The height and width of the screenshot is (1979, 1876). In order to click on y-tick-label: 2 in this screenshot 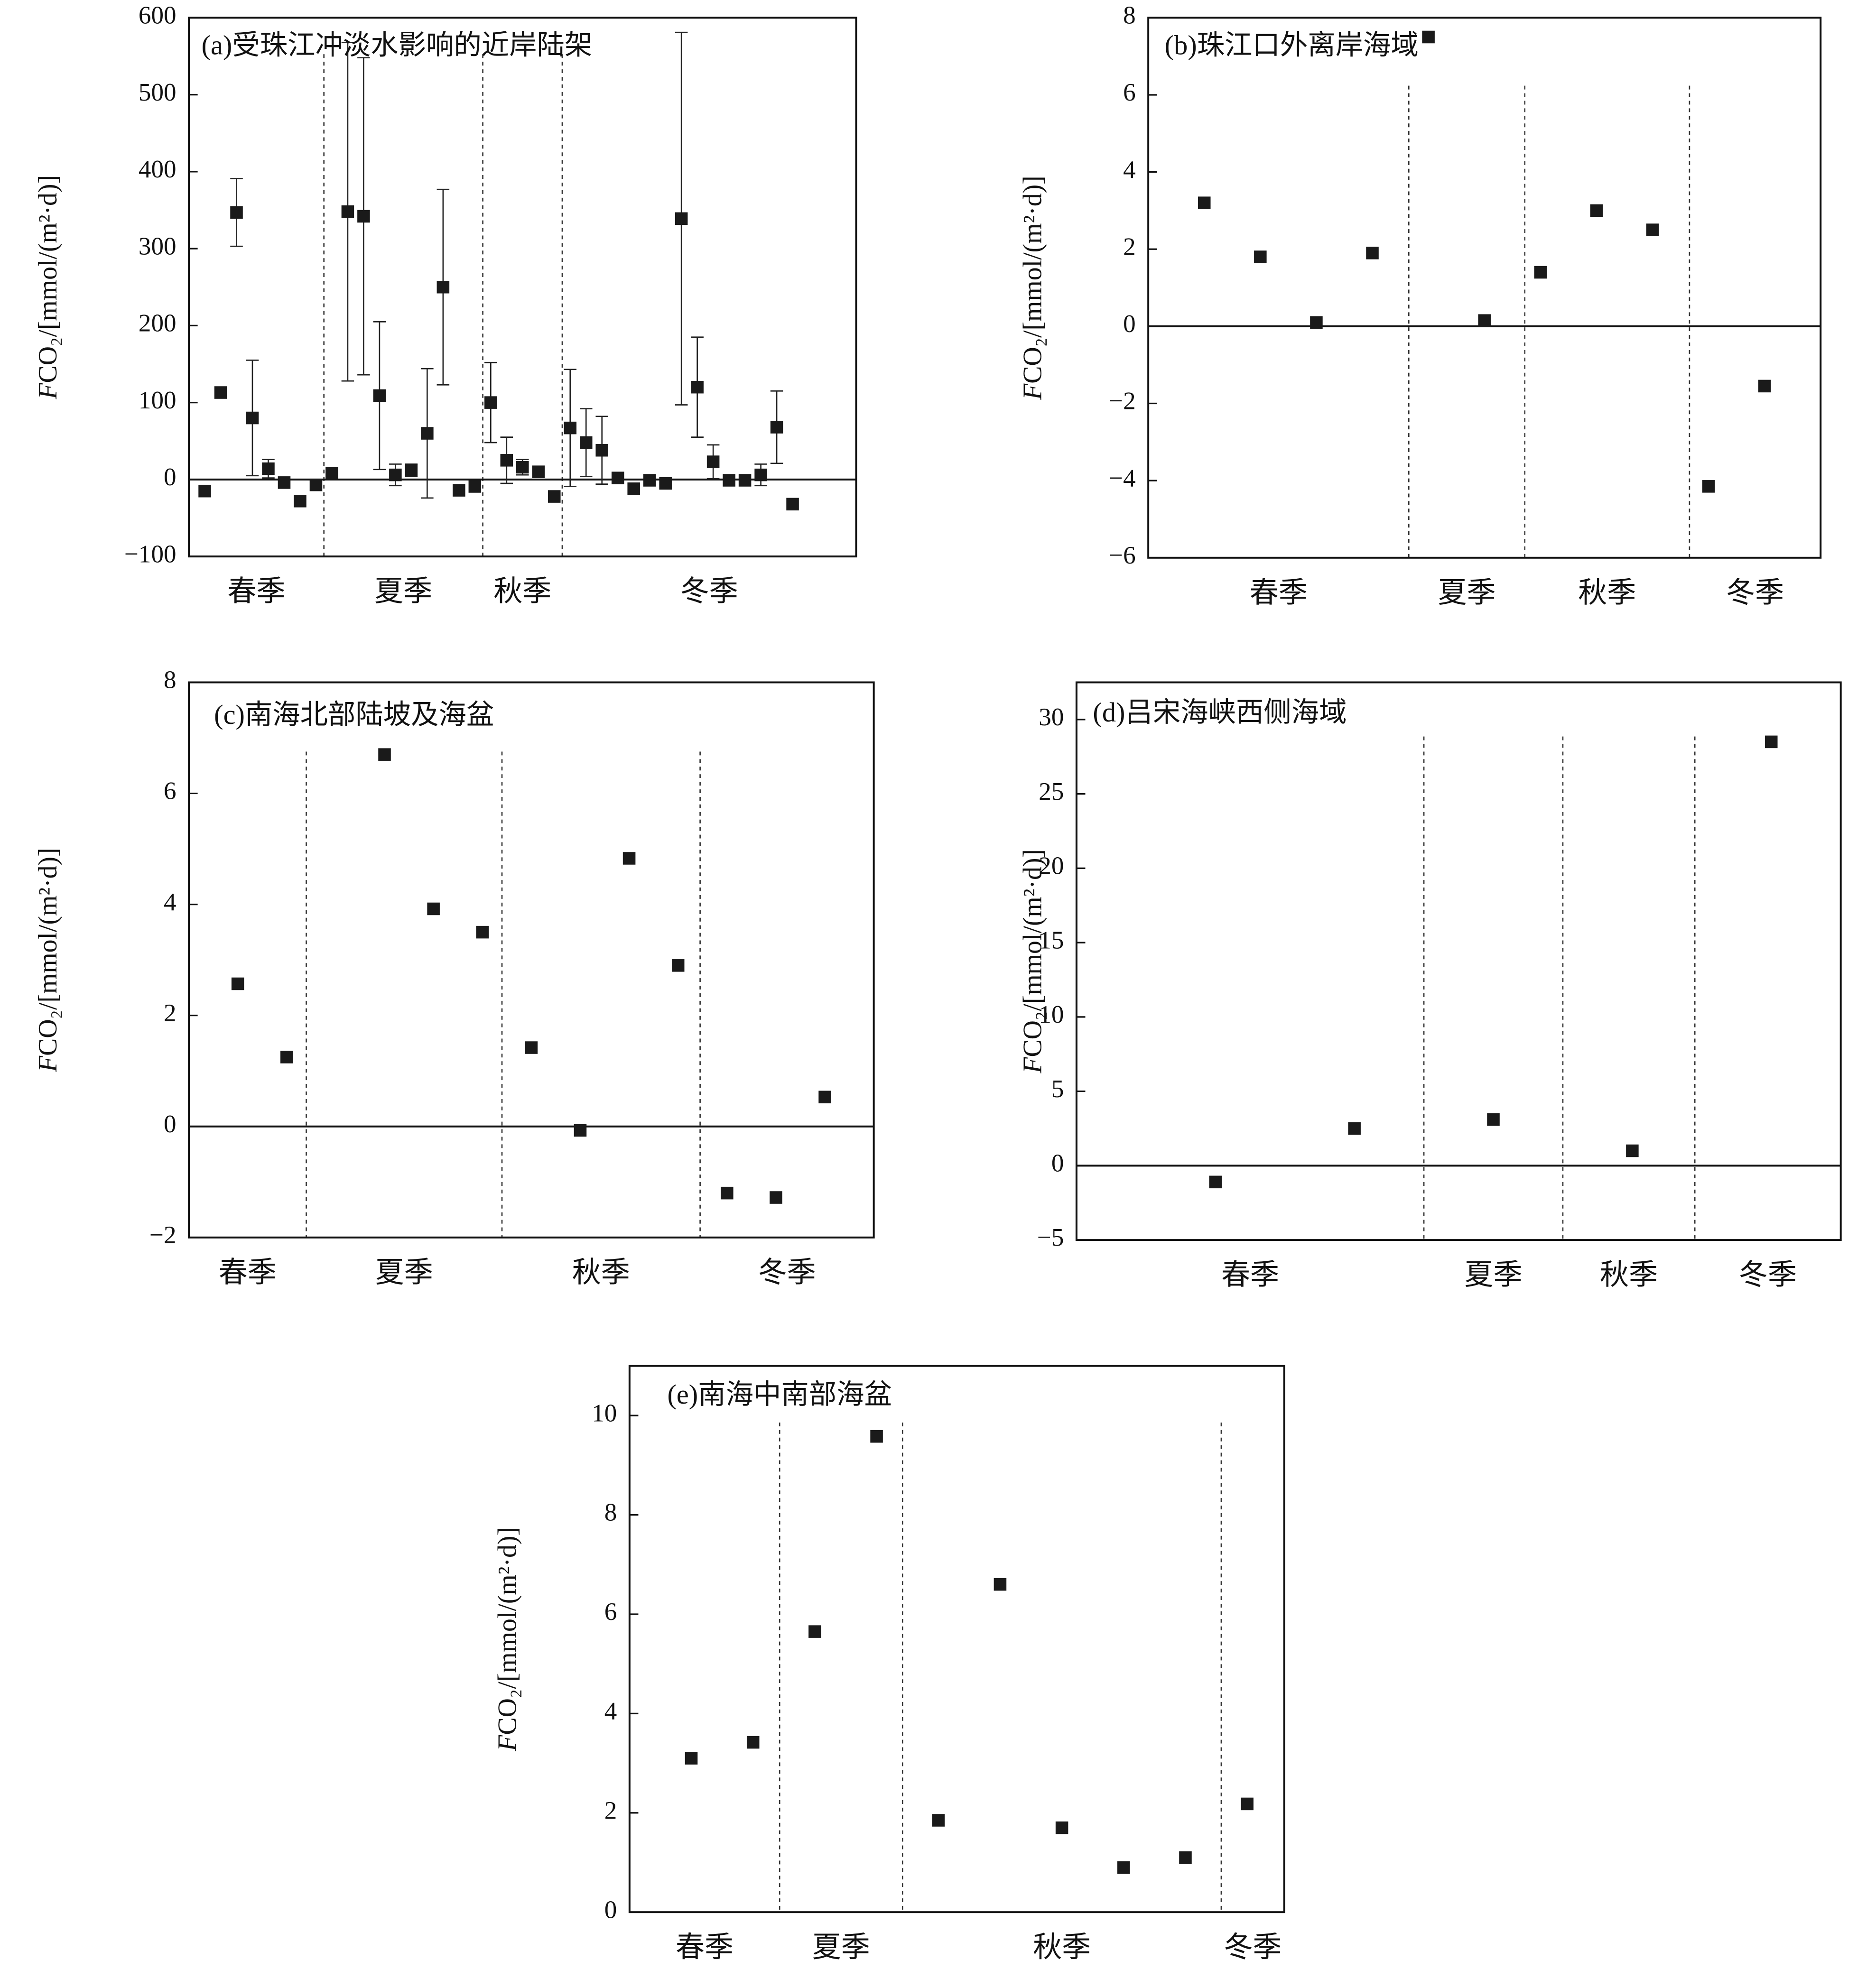, I will do `click(610, 1810)`.